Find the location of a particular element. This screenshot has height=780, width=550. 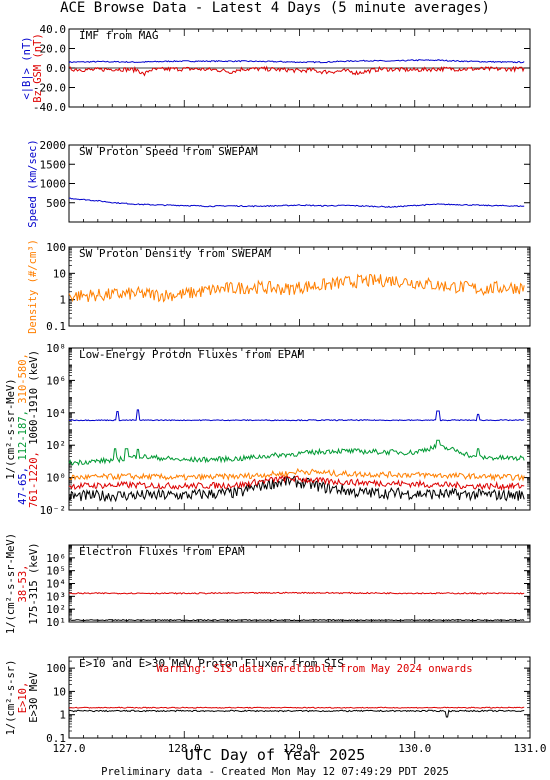

y-tick-label: 500 is located at coordinates (56, 203).